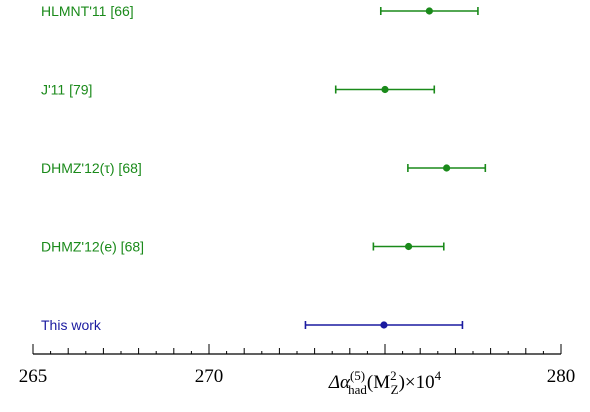 The height and width of the screenshot is (412, 590). Describe the element at coordinates (297, 365) in the screenshot. I see `x-axis-ticks: 265 270 280` at that location.